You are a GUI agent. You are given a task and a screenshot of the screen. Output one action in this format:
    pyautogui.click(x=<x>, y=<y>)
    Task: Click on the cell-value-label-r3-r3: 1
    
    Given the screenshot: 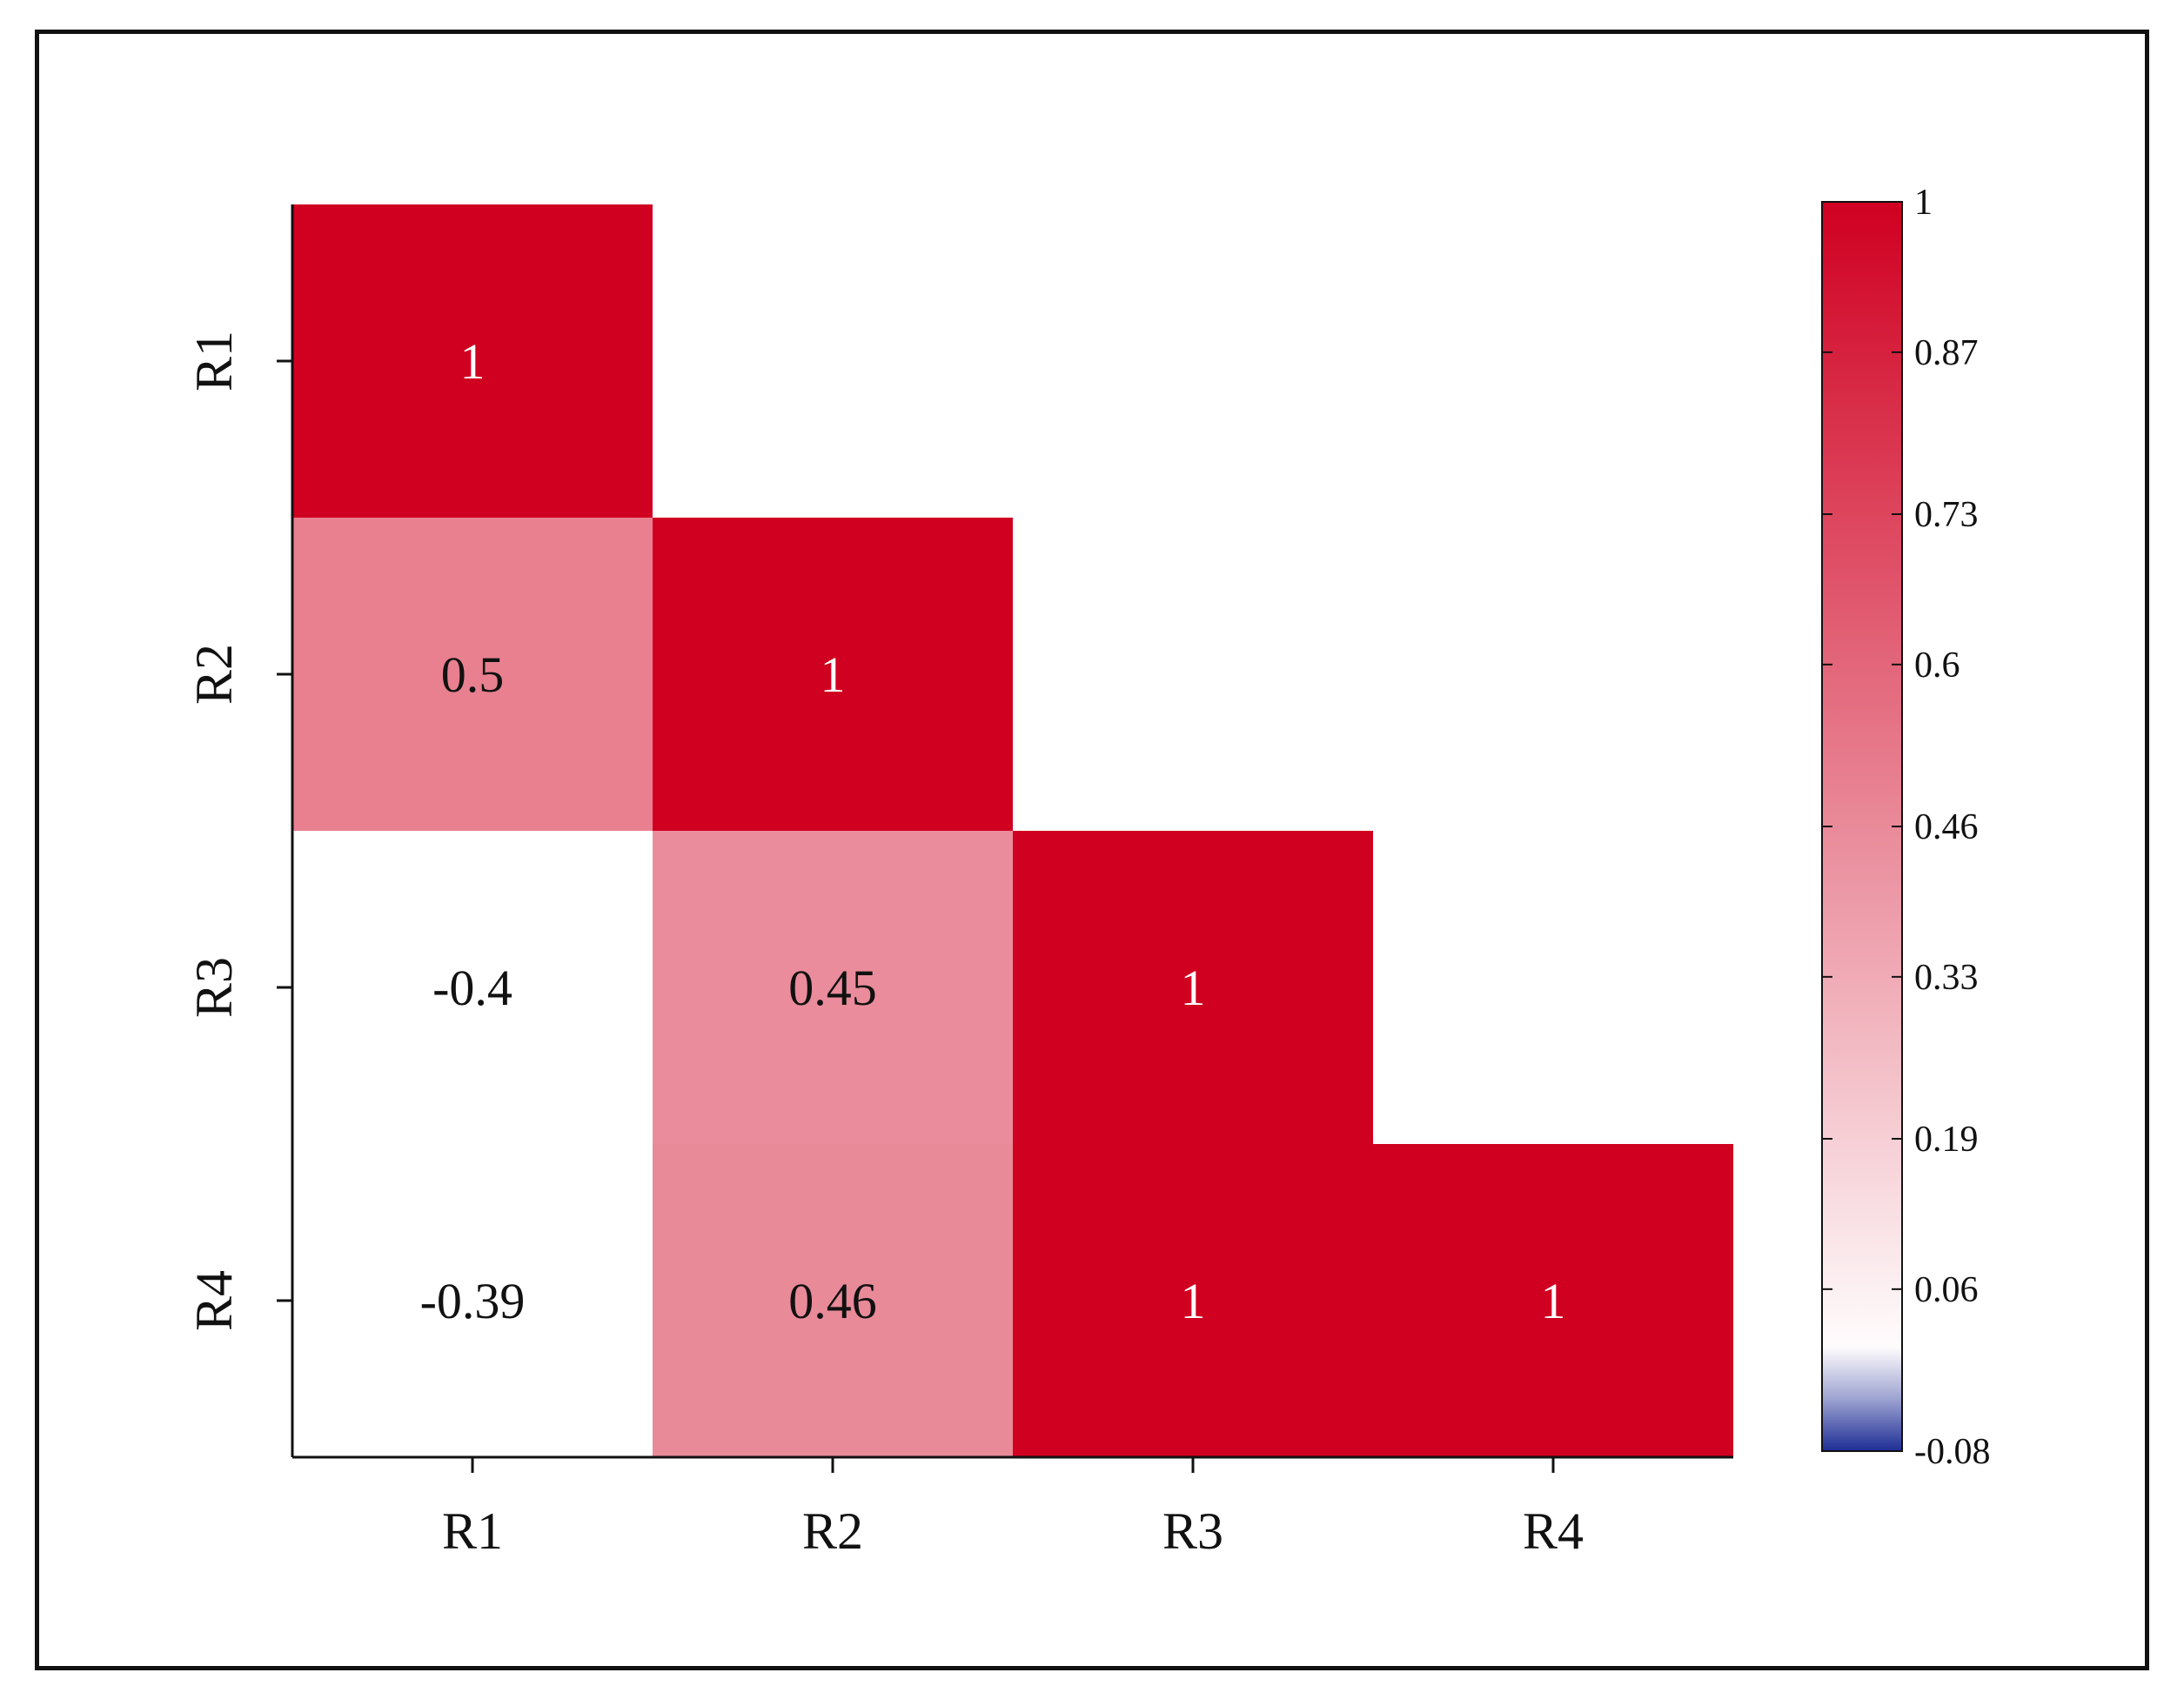 What is the action you would take?
    pyautogui.click(x=1193, y=988)
    